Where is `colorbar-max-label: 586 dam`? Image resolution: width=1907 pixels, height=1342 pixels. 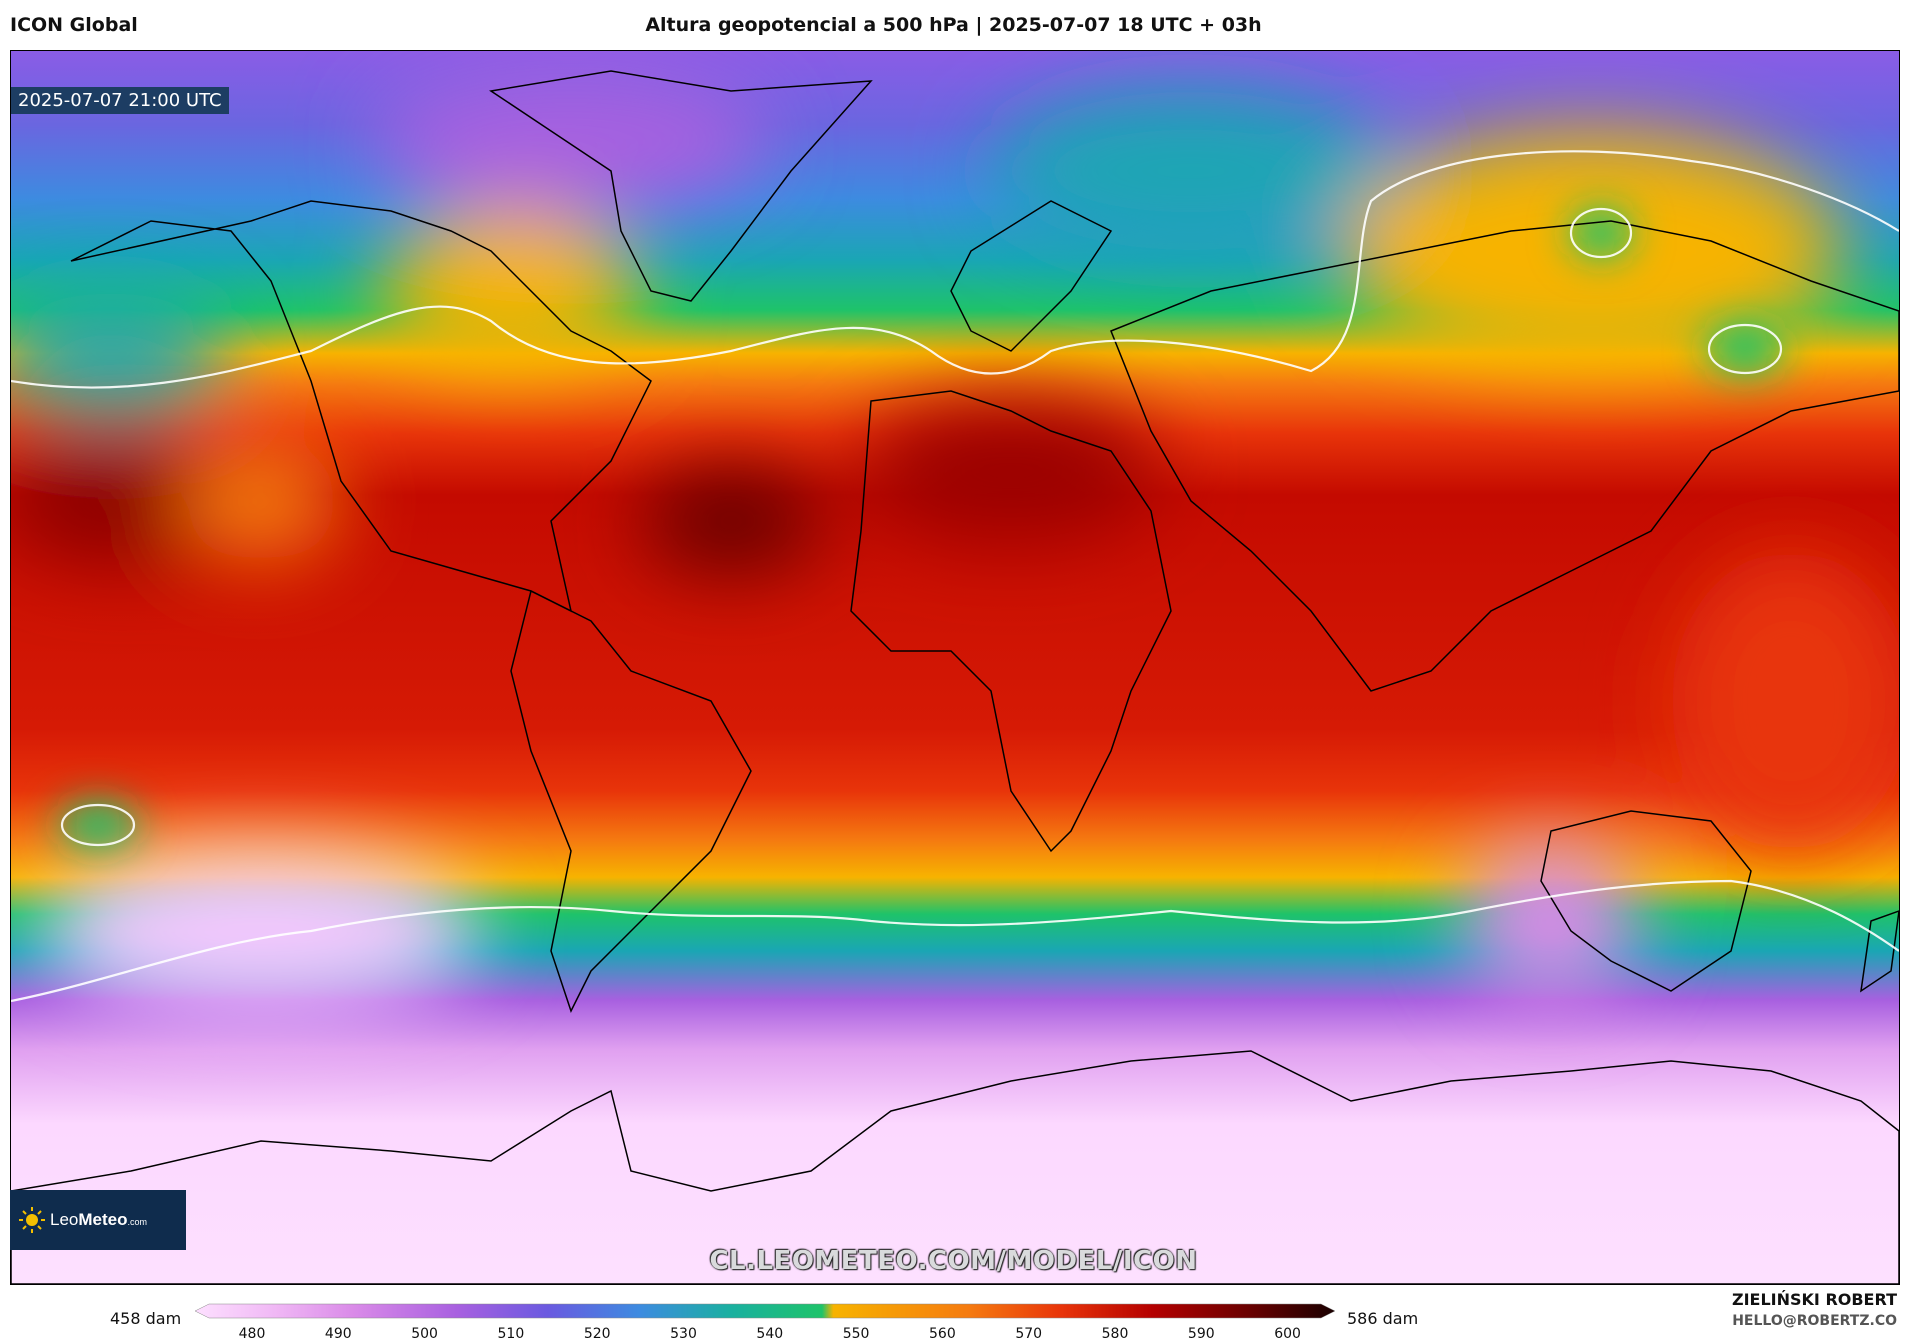
colorbar-max-label: 586 dam is located at coordinates (1383, 1318).